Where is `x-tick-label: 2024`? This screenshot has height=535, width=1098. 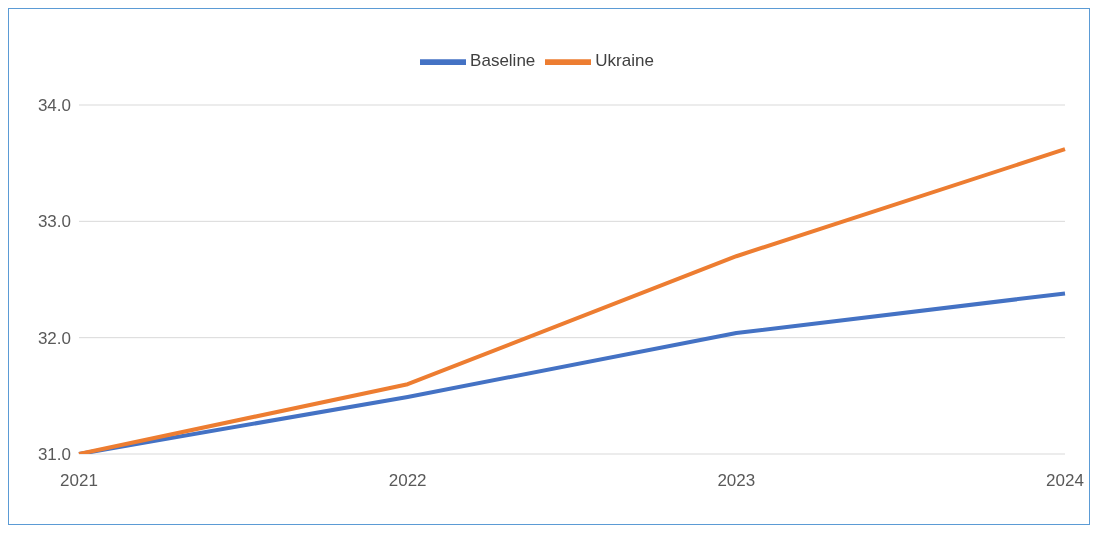
x-tick-label: 2024 is located at coordinates (1065, 481).